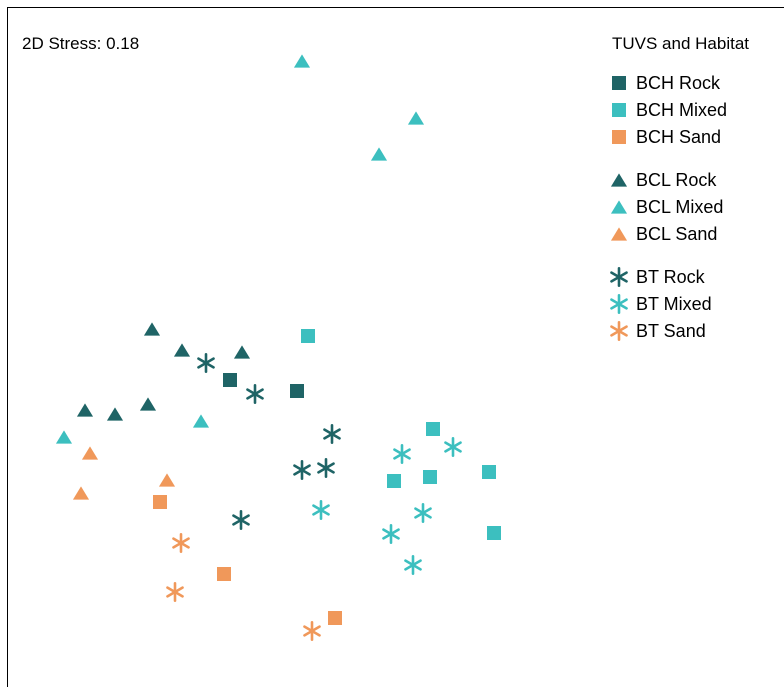 Image resolution: width=784 pixels, height=687 pixels. Describe the element at coordinates (680, 43) in the screenshot. I see `legend-title: TUVS and Habitat` at that location.